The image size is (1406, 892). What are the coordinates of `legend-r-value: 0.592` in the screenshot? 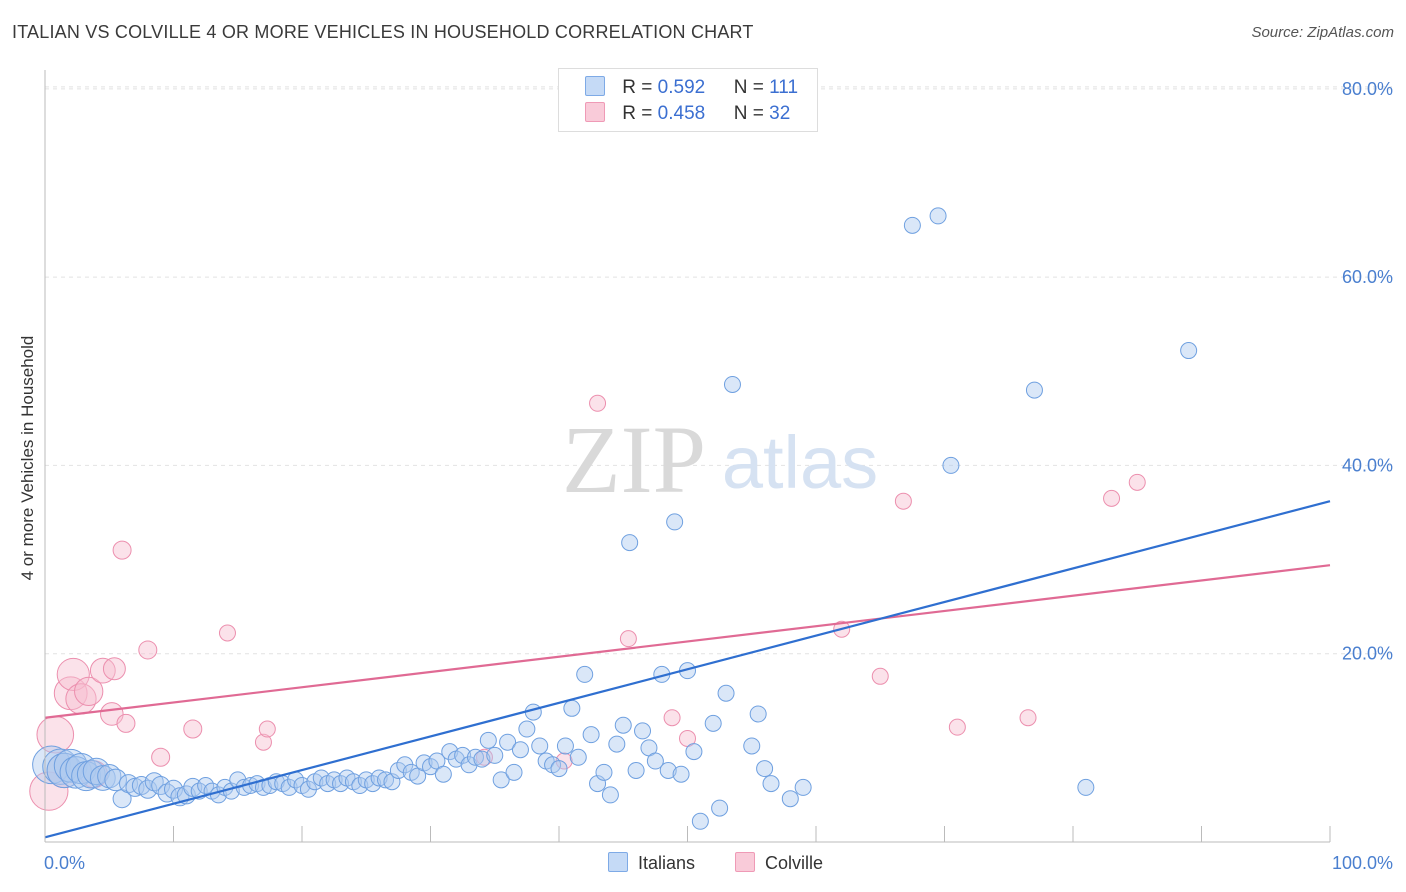 It's located at (681, 87).